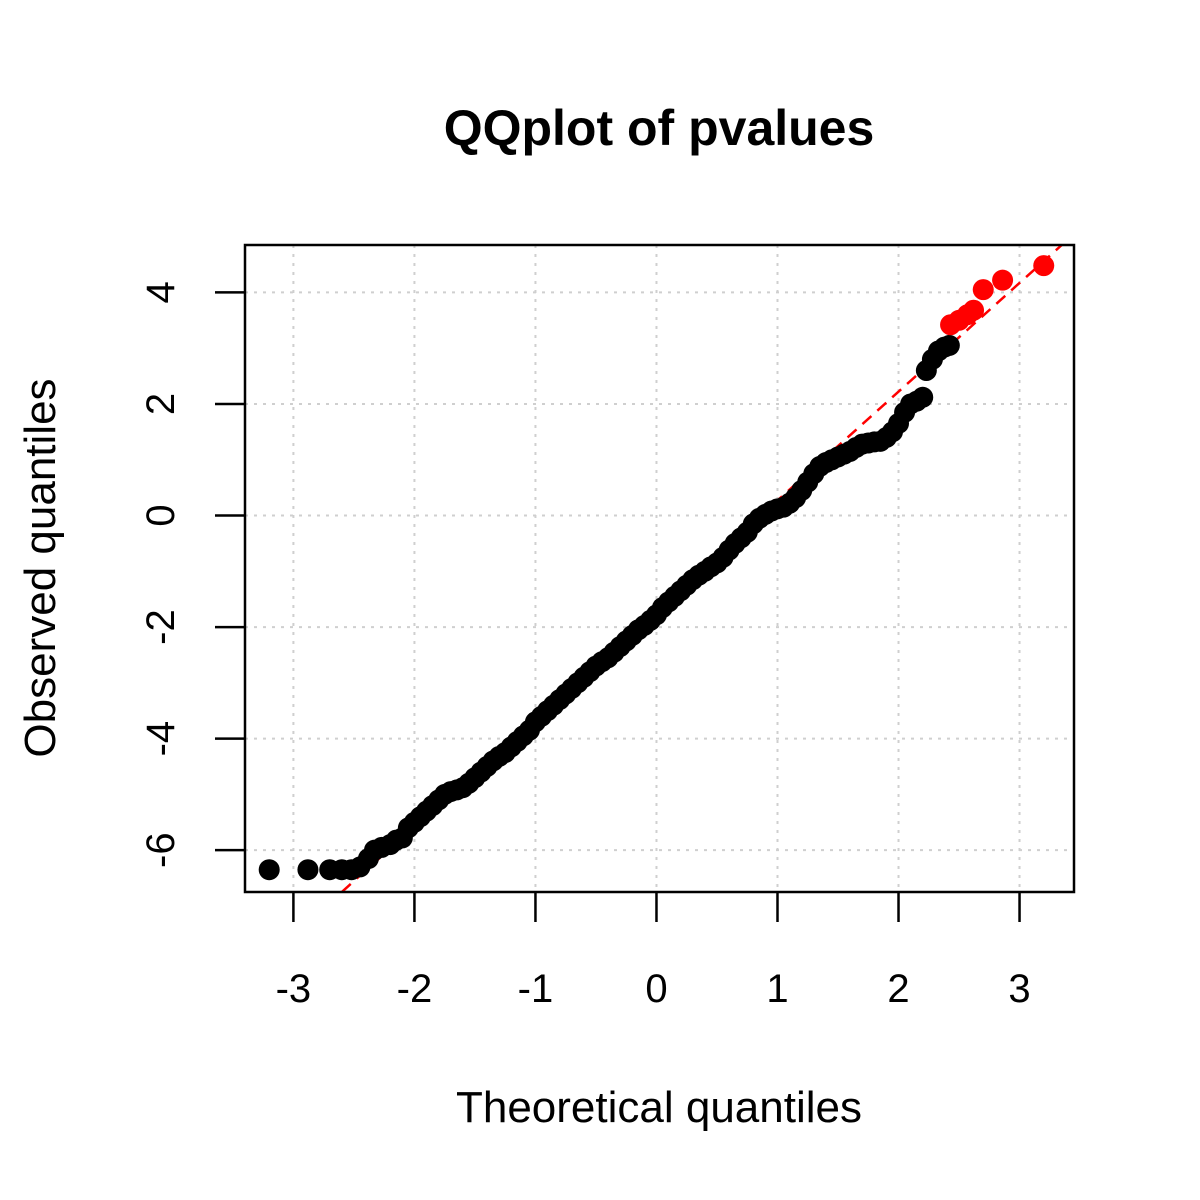 This screenshot has width=1200, height=1200. What do you see at coordinates (415, 989) in the screenshot?
I see `x-tick-label: -2` at bounding box center [415, 989].